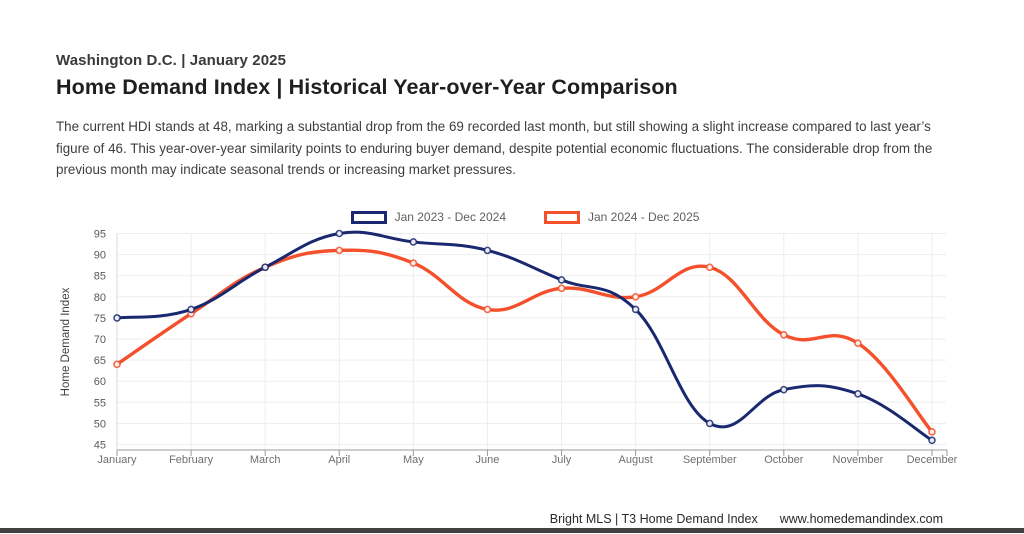  Describe the element at coordinates (117, 460) in the screenshot. I see `x-tick-label: January` at that location.